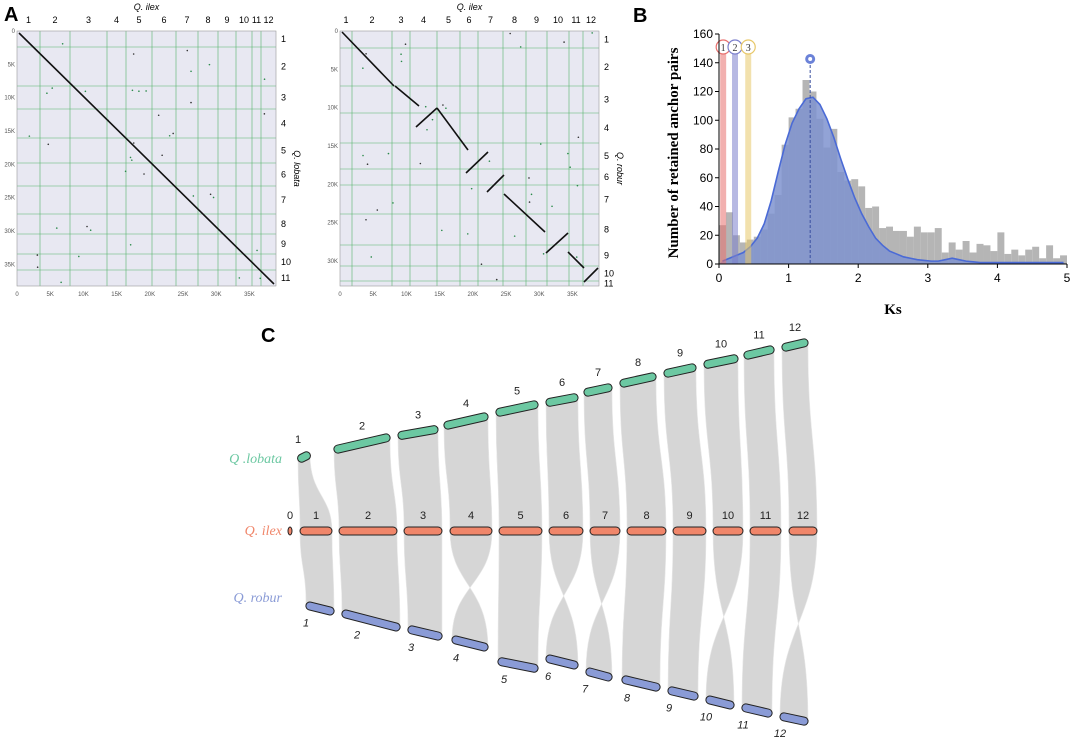 Image resolution: width=1072 pixels, height=739 pixels. I want to click on plot-border, so click(469, 158).